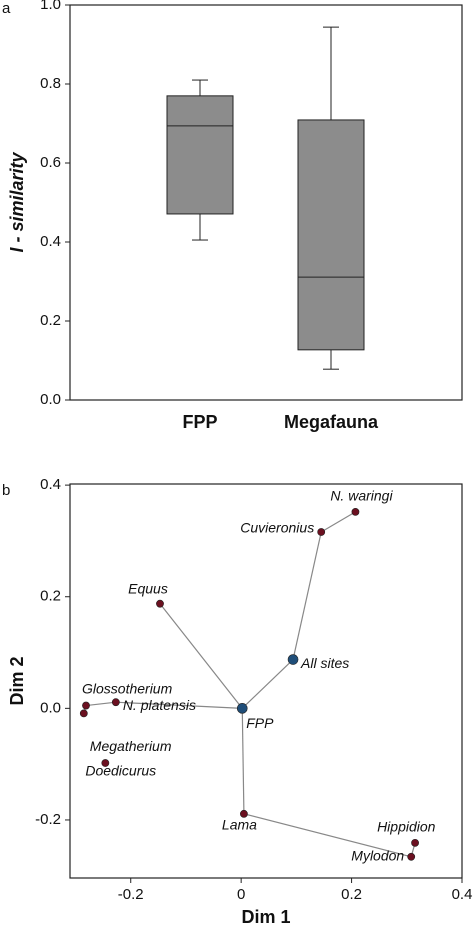 The height and width of the screenshot is (939, 474). I want to click on point-label: Megatherium, so click(131, 746).